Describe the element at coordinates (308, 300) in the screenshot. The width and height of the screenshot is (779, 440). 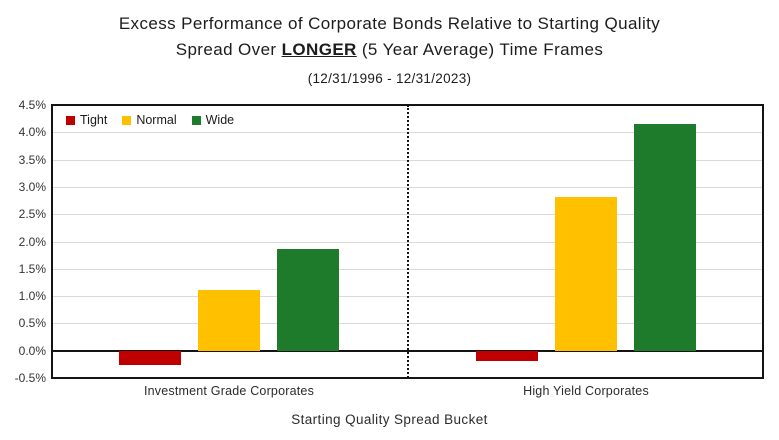
I see `bar-investment-grade-corporates-wide` at that location.